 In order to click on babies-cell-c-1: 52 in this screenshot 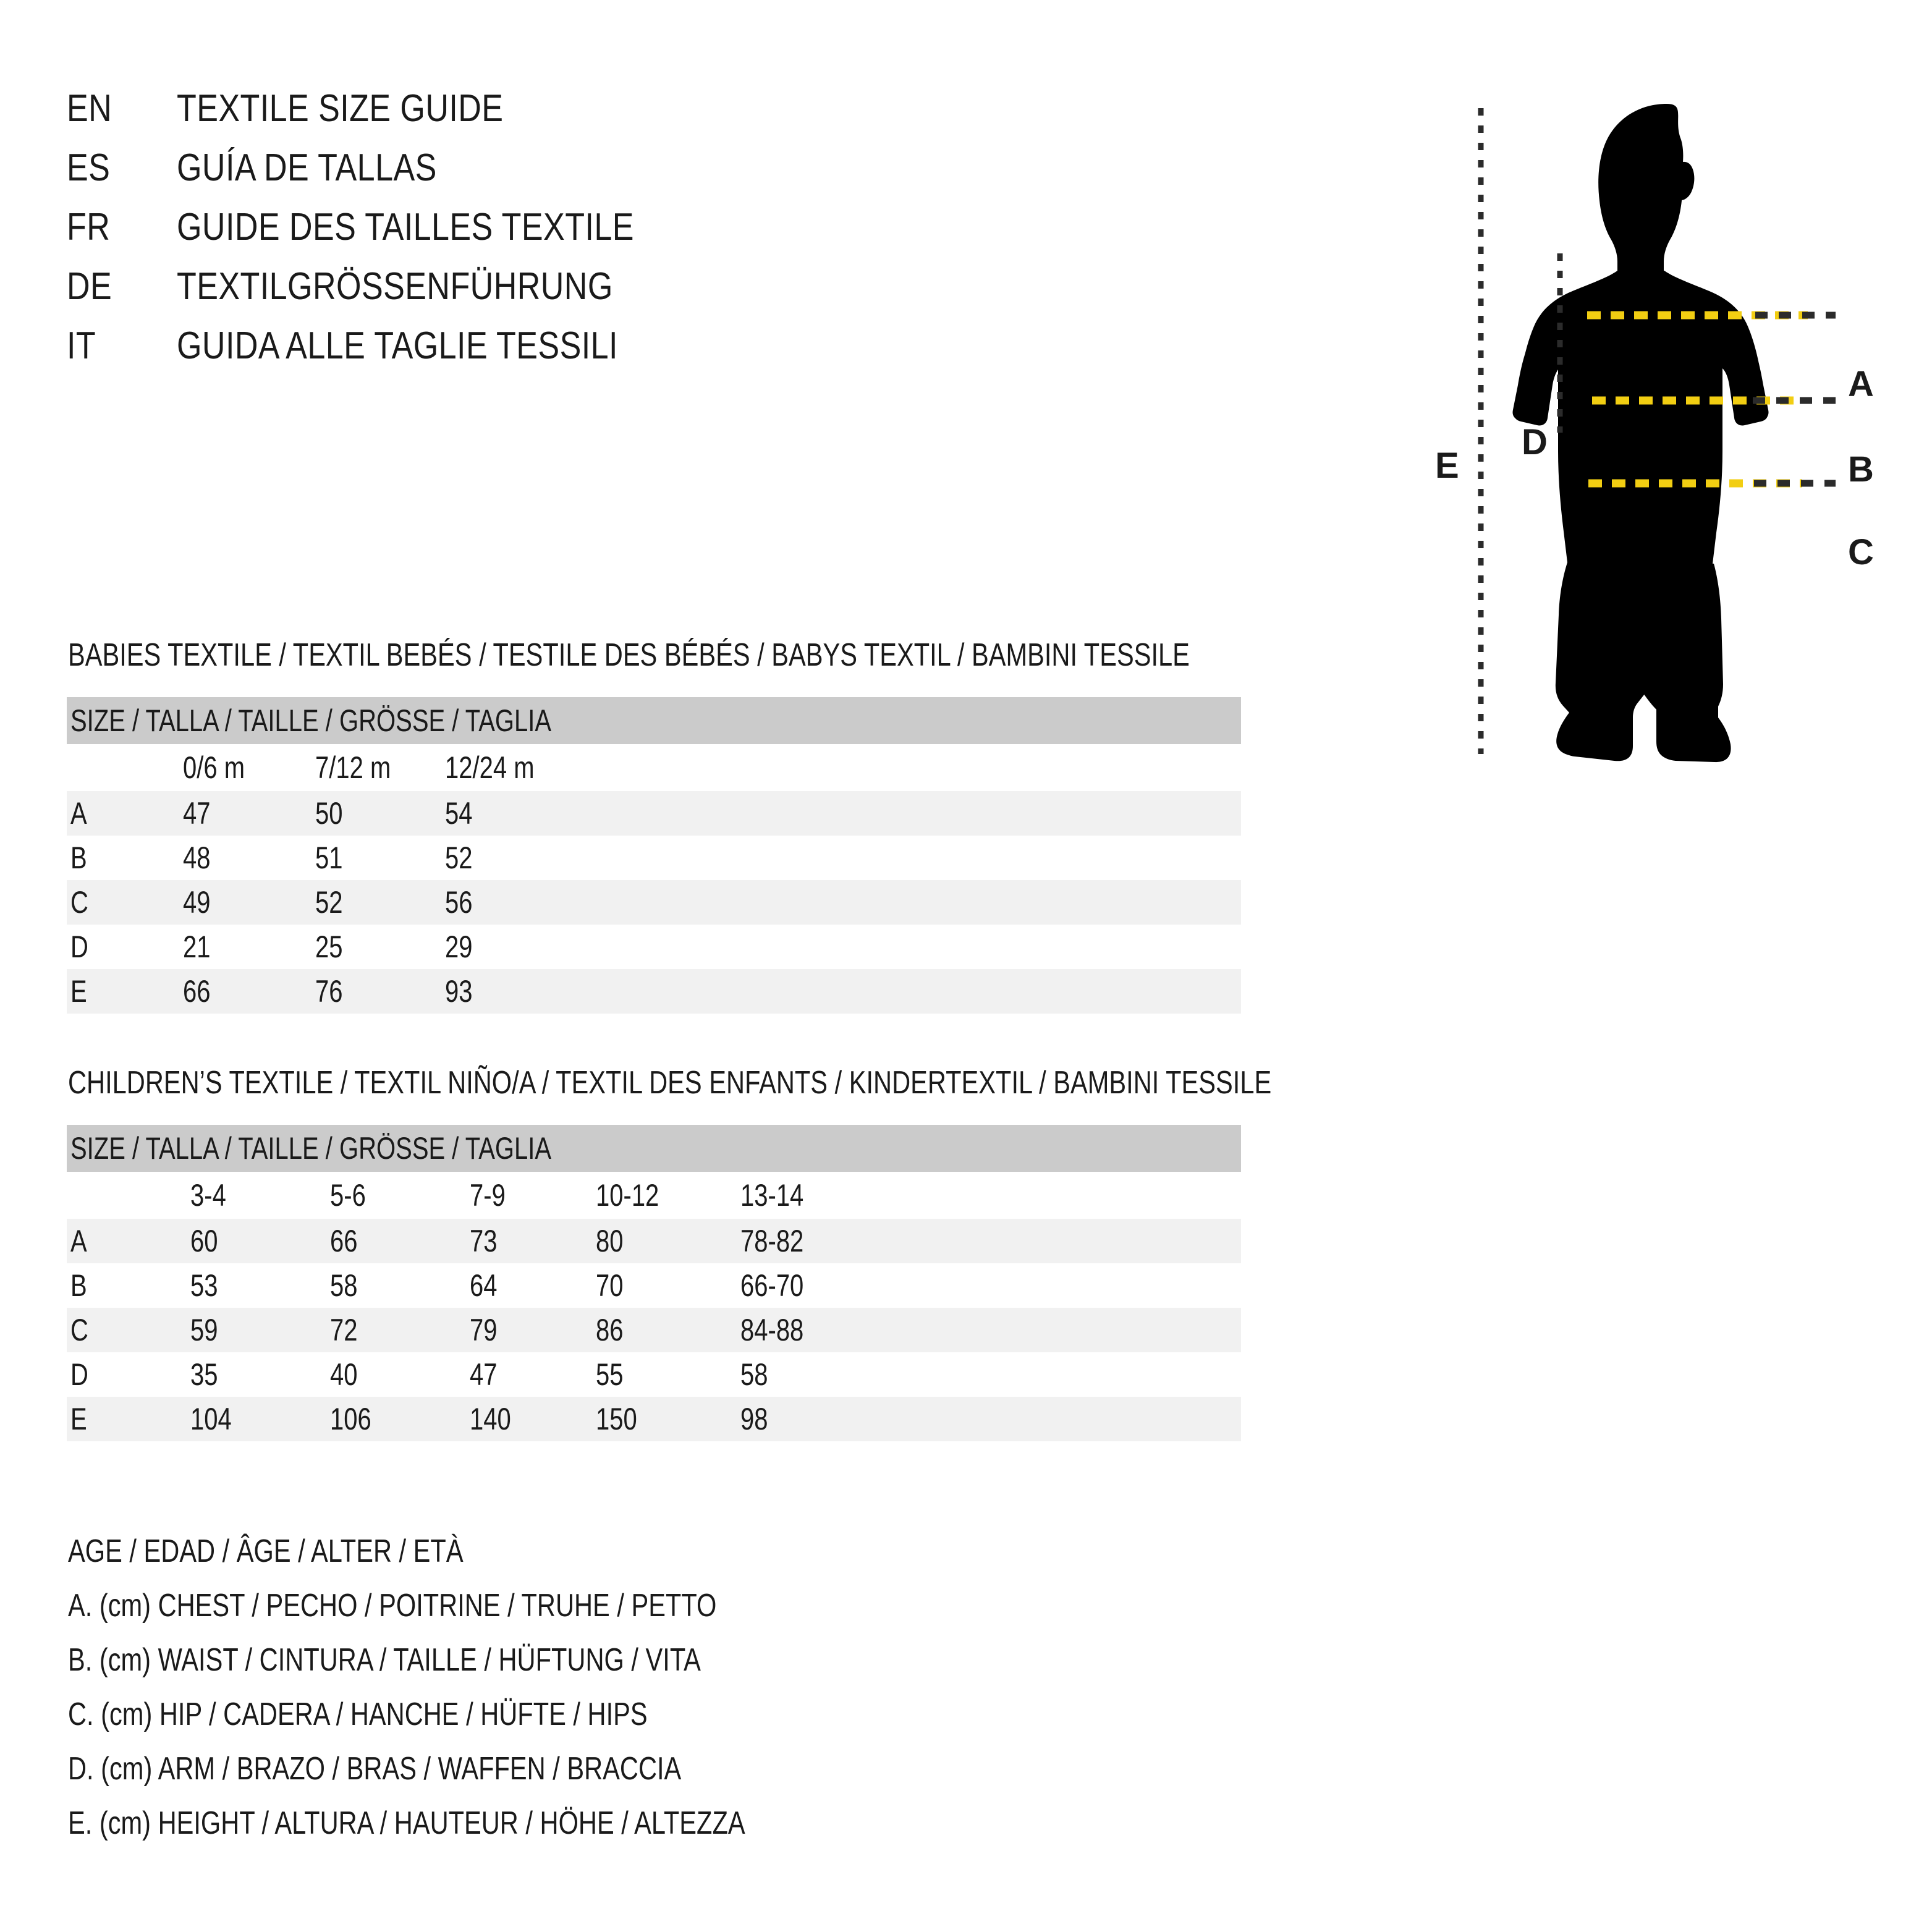, I will do `click(329, 902)`.